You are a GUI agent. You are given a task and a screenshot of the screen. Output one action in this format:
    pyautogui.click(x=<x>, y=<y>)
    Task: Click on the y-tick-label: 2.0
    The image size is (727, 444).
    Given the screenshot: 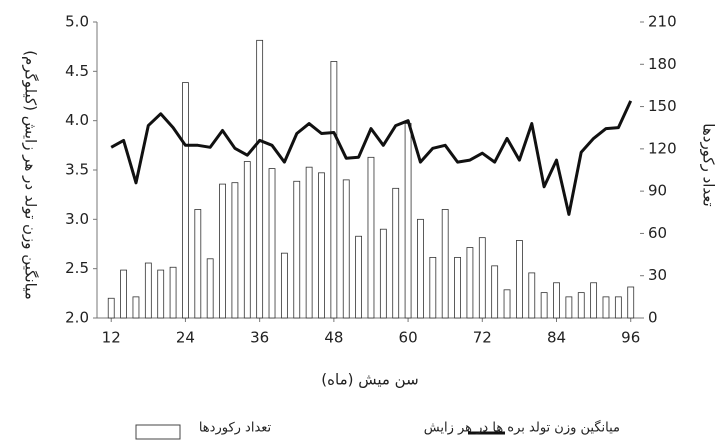 What is the action you would take?
    pyautogui.click(x=77, y=318)
    